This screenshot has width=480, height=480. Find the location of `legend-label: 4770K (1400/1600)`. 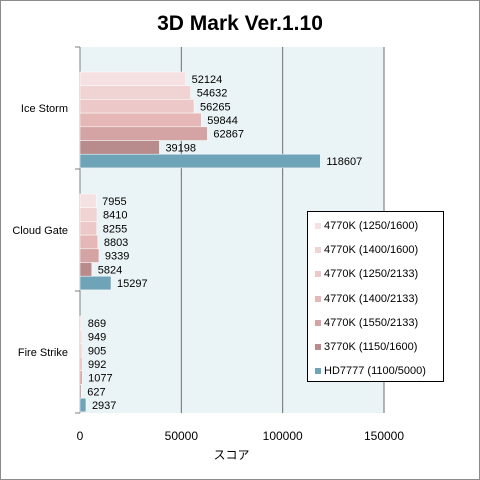

legend-label: 4770K (1400/1600) is located at coordinates (371, 250).